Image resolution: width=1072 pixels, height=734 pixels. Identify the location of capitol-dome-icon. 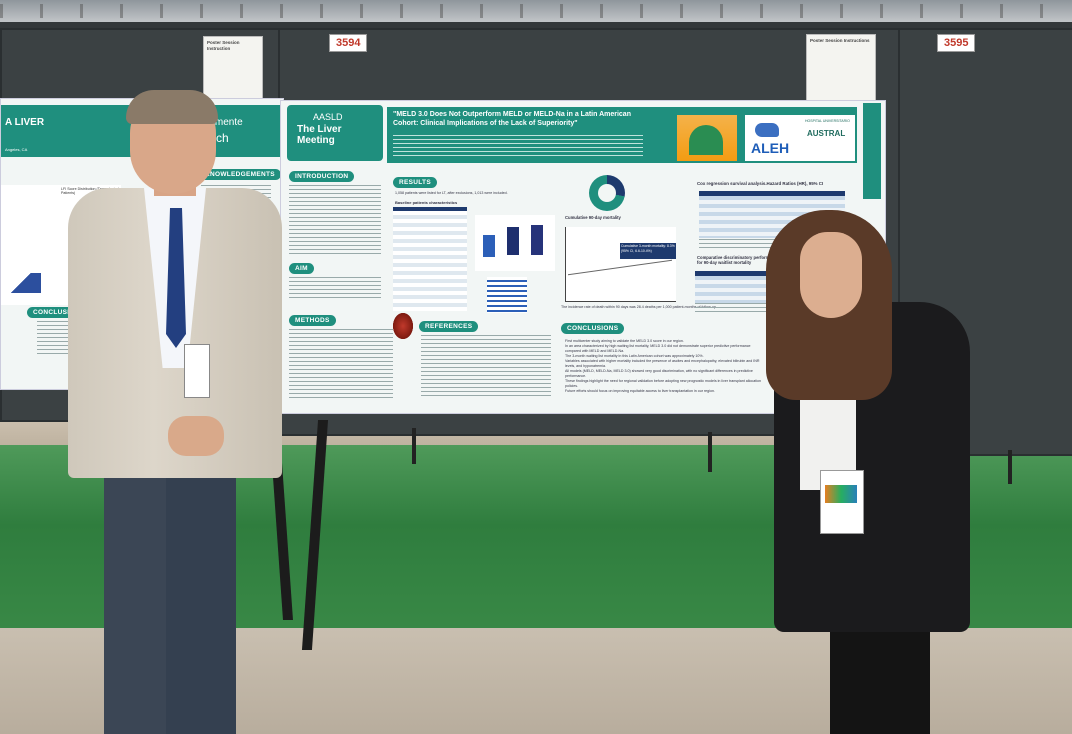
(706, 140).